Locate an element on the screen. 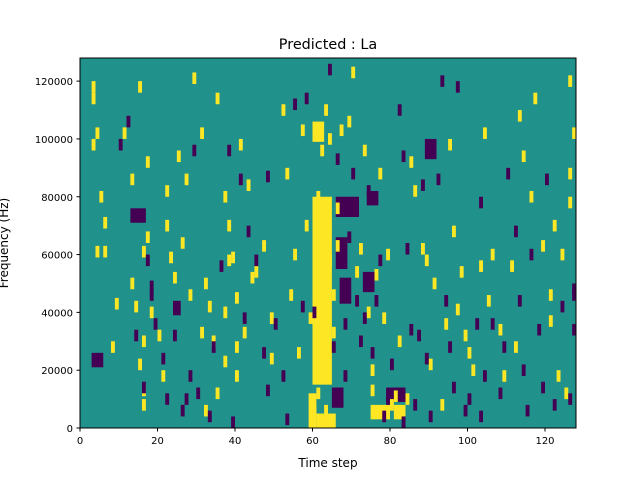 Image resolution: width=640 pixels, height=485 pixels. y-tick-label: 120000 is located at coordinates (54, 82).